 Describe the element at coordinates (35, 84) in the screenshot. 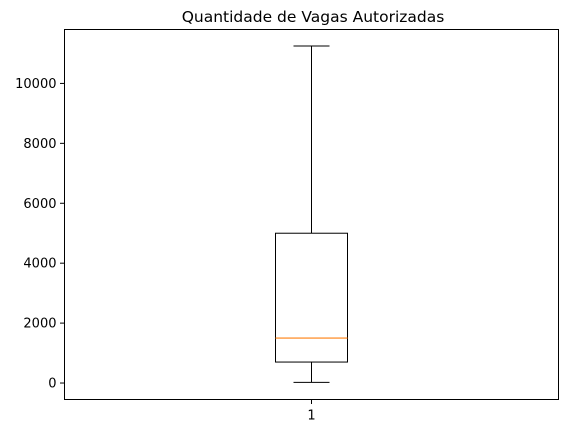

I see `y-tick-label: 10000` at that location.